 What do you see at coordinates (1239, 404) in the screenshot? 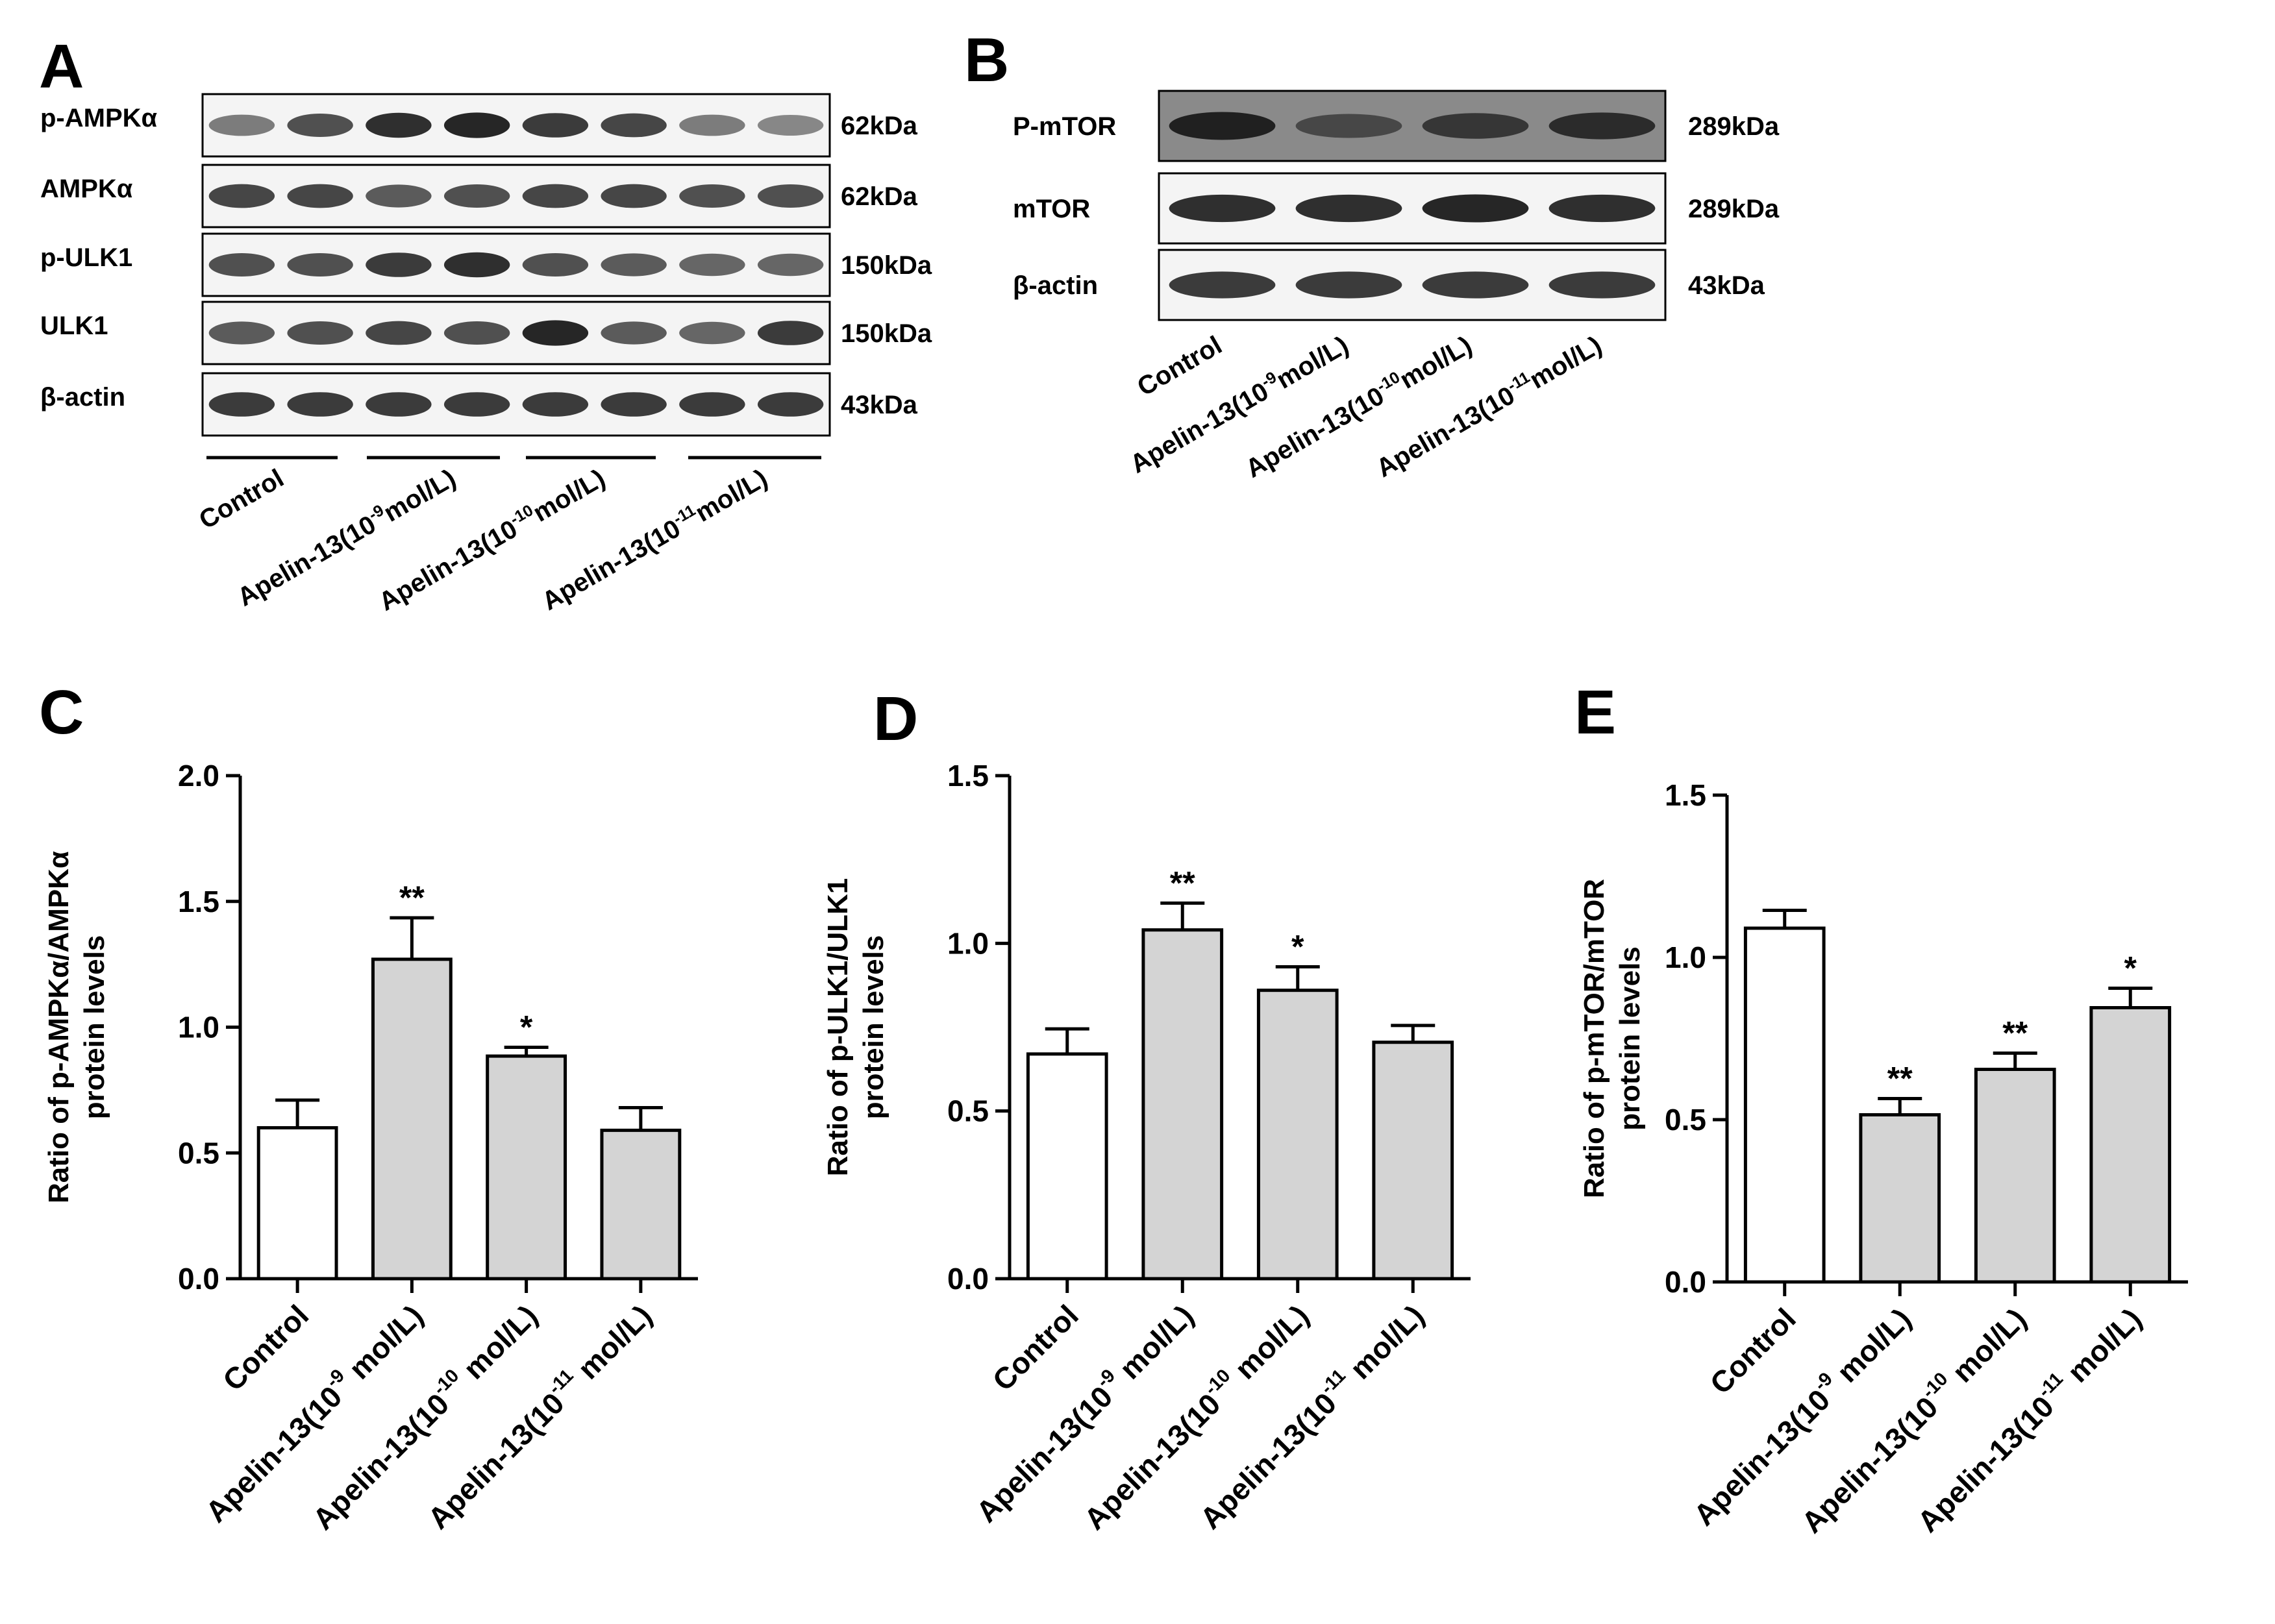
I see `blot-b-group-label: Apelin-13(10-9mol/L)` at bounding box center [1239, 404].